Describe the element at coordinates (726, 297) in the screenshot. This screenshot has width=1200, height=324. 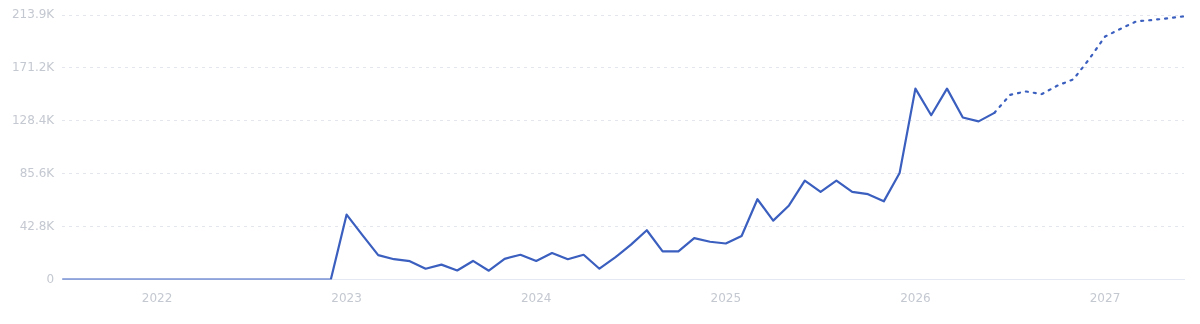
I see `x-tick-label: 2025` at that location.